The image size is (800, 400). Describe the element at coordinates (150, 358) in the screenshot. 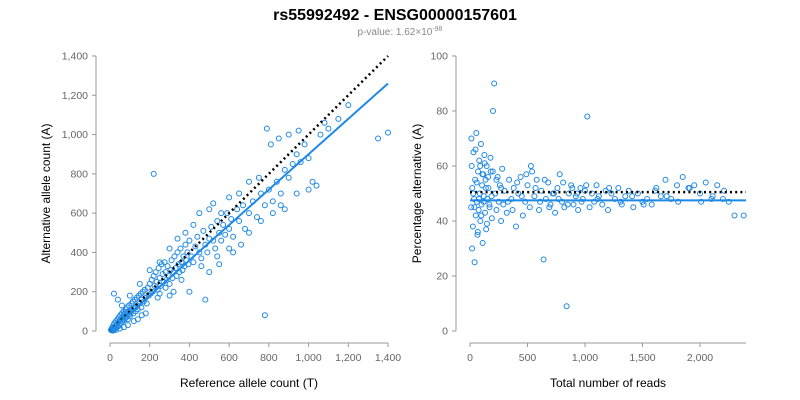

I see `x-tick-label: 200` at that location.